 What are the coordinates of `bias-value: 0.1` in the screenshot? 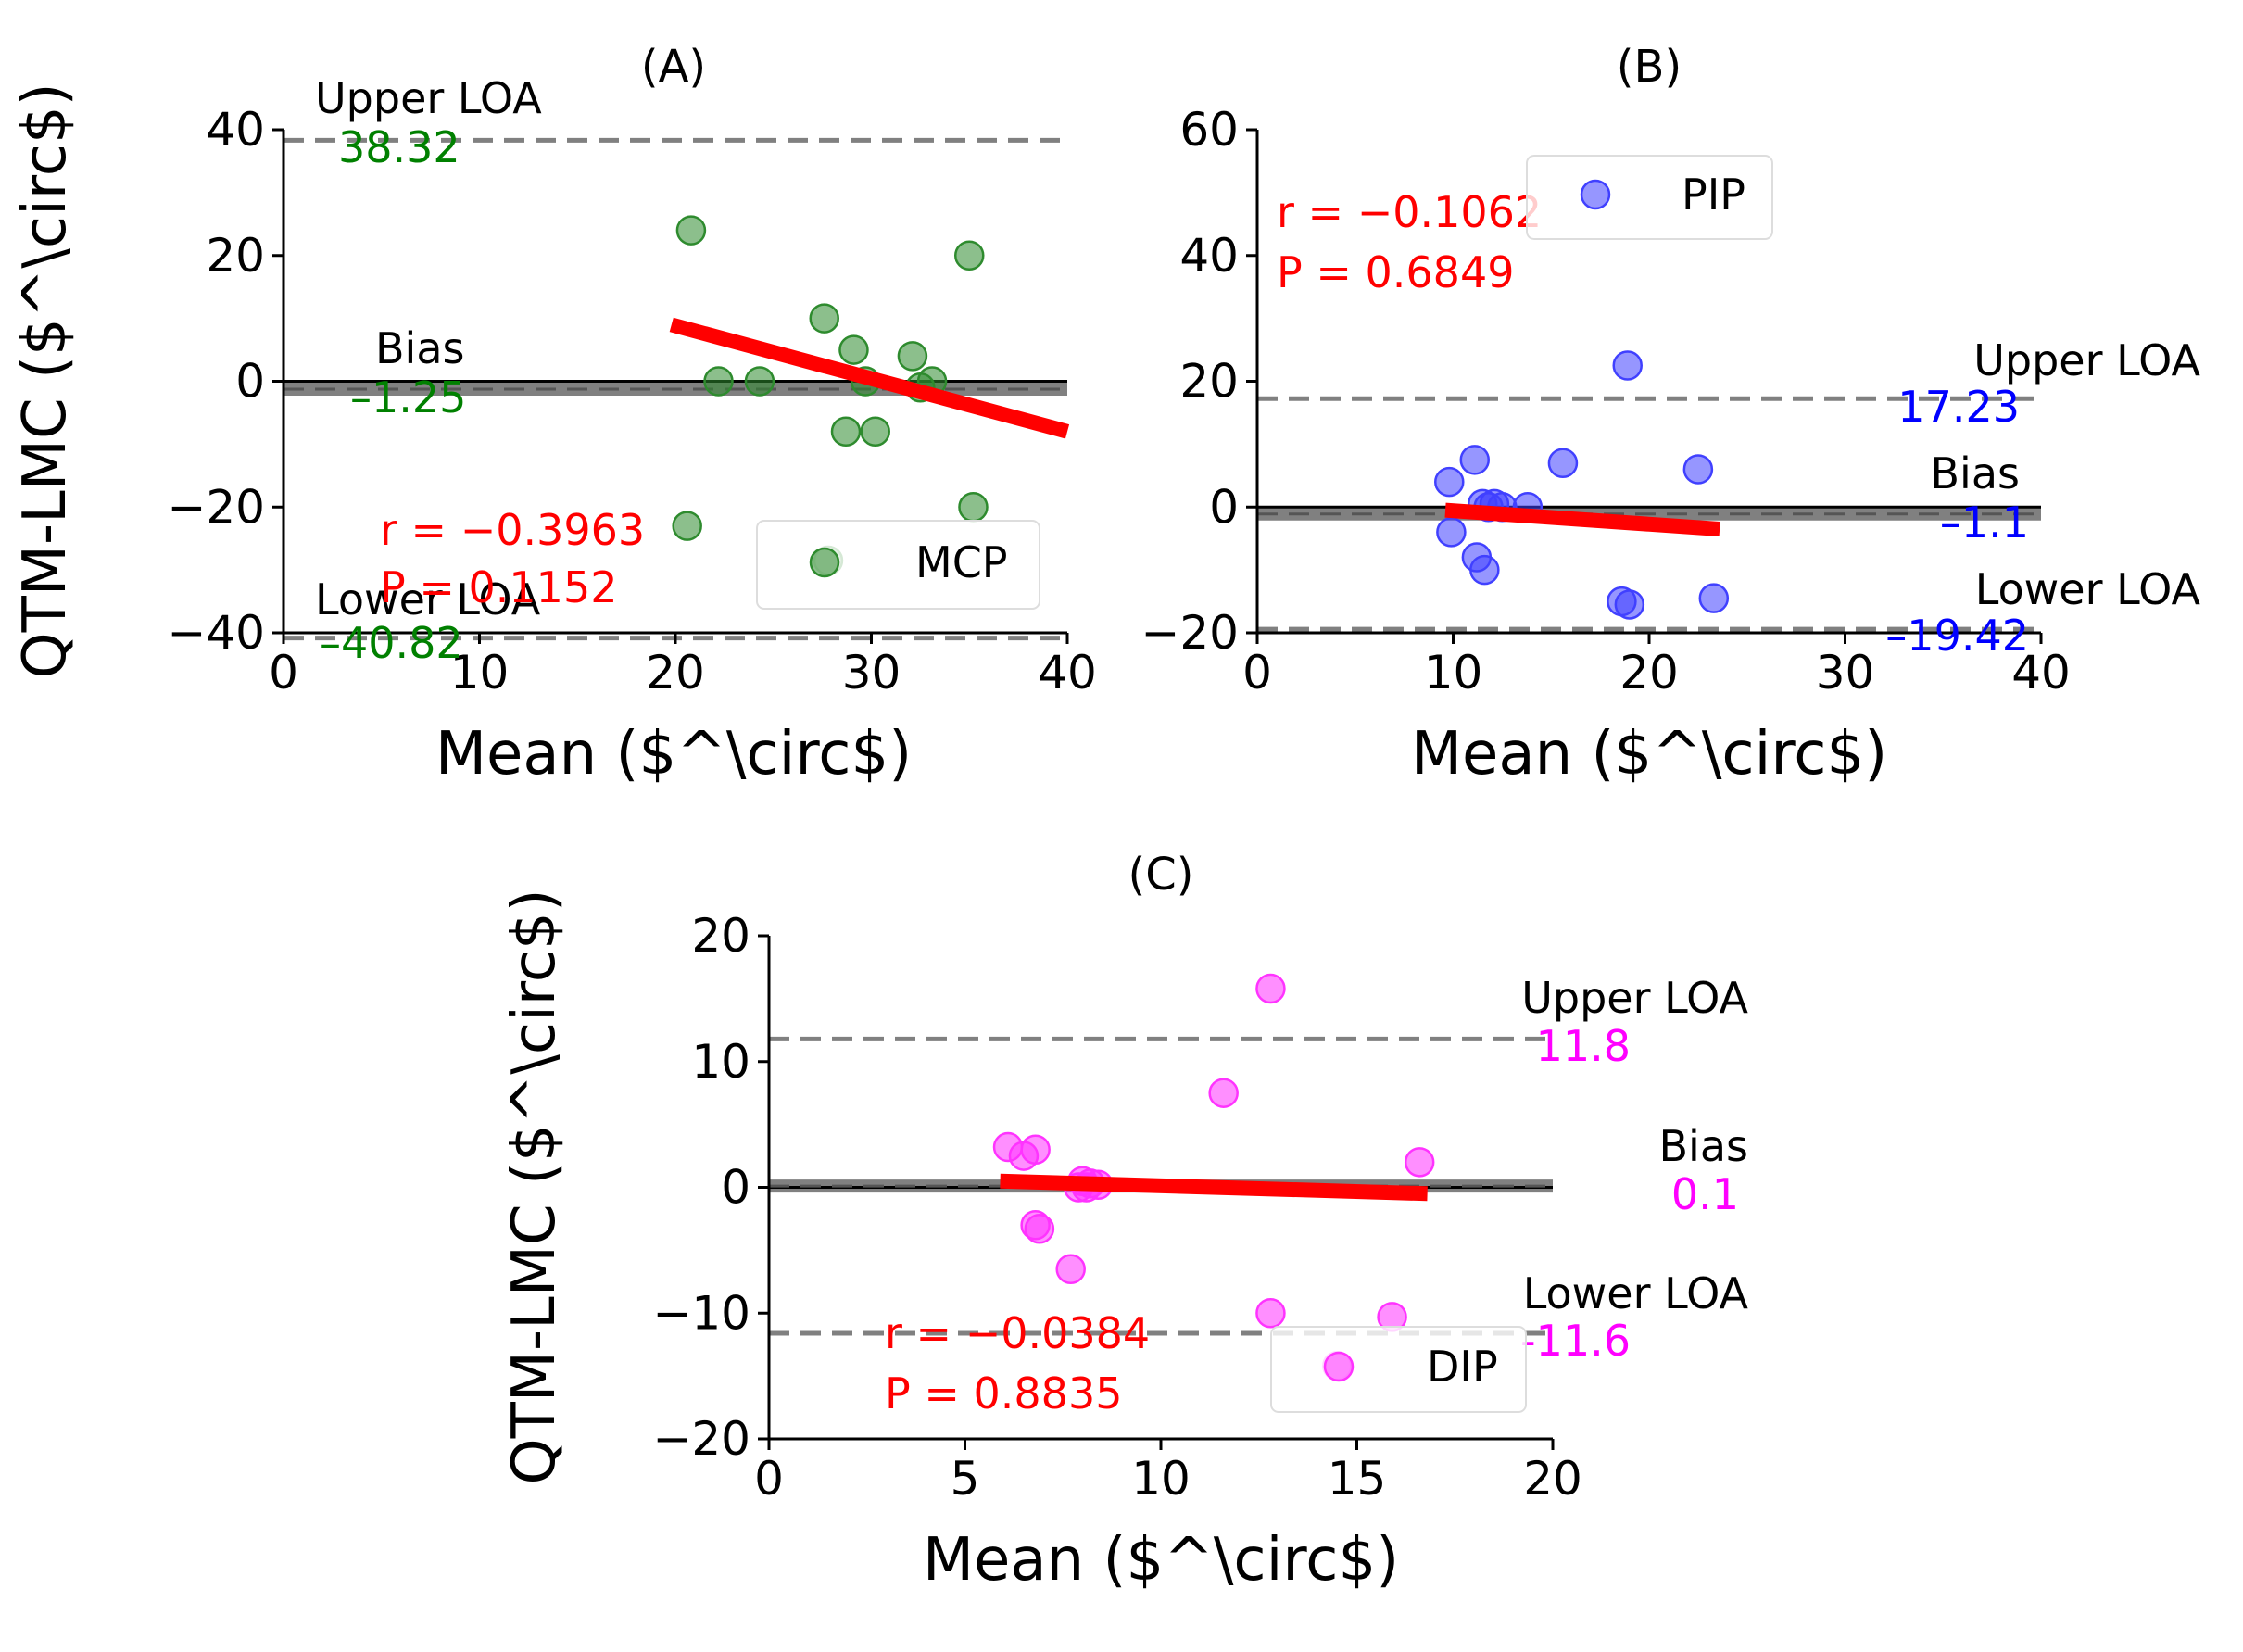 It's located at (1705, 1194).